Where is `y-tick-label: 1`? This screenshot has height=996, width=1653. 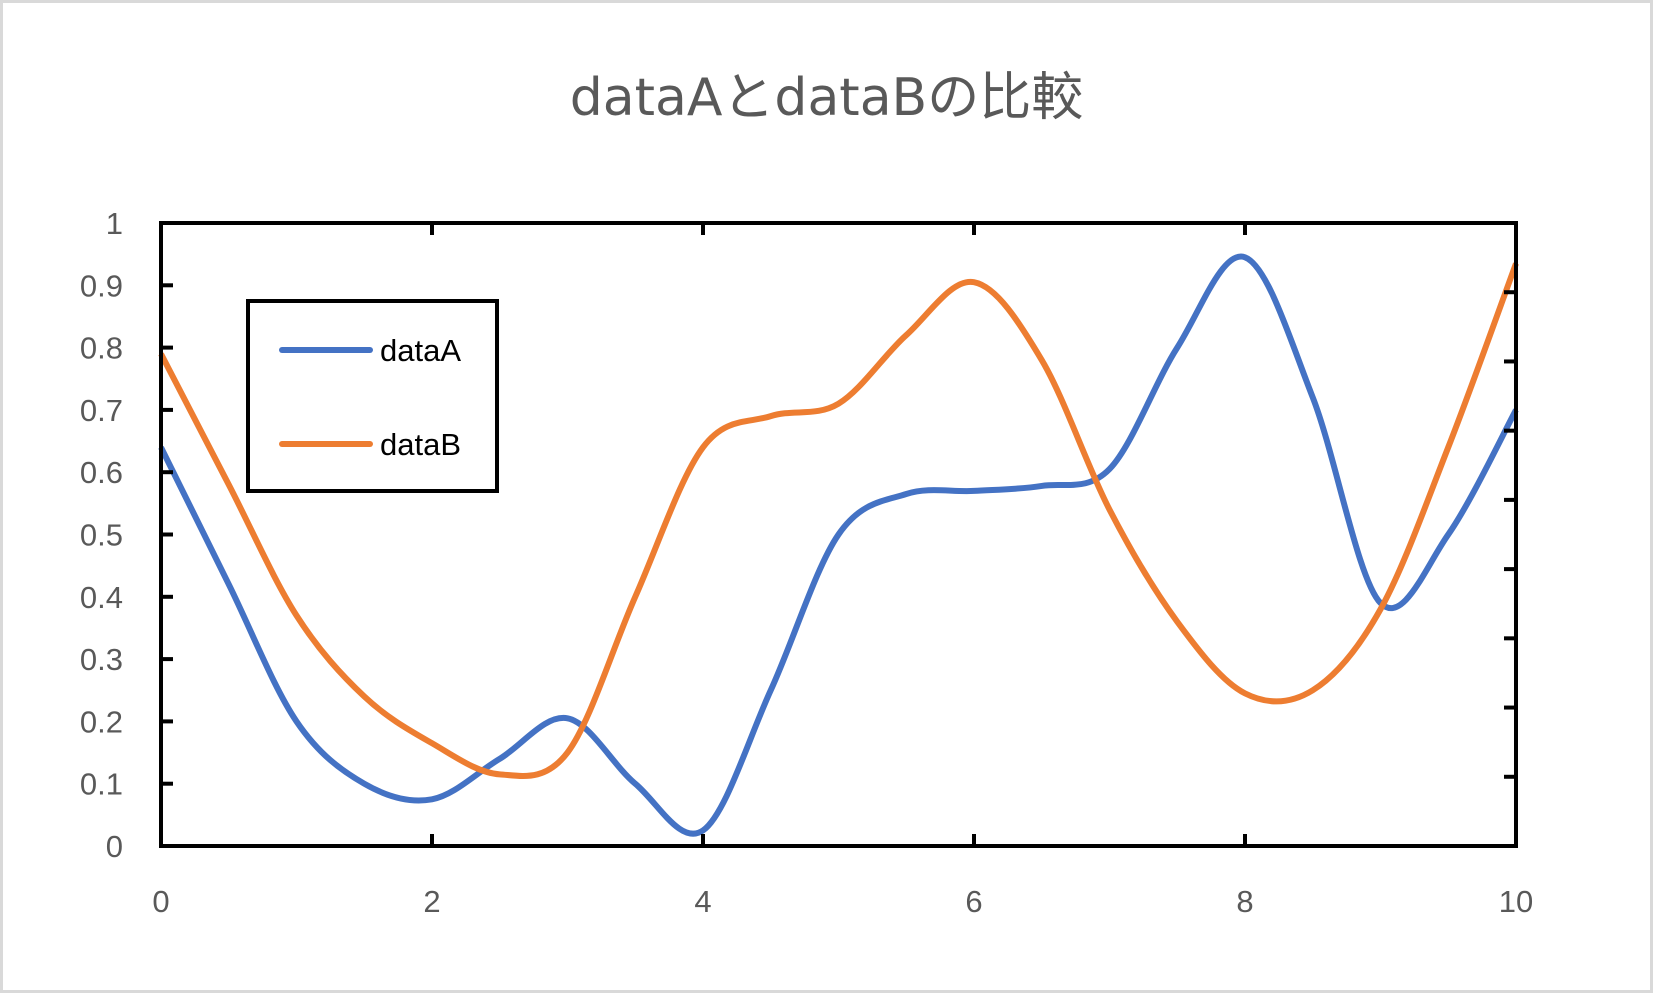 y-tick-label: 1 is located at coordinates (114, 223).